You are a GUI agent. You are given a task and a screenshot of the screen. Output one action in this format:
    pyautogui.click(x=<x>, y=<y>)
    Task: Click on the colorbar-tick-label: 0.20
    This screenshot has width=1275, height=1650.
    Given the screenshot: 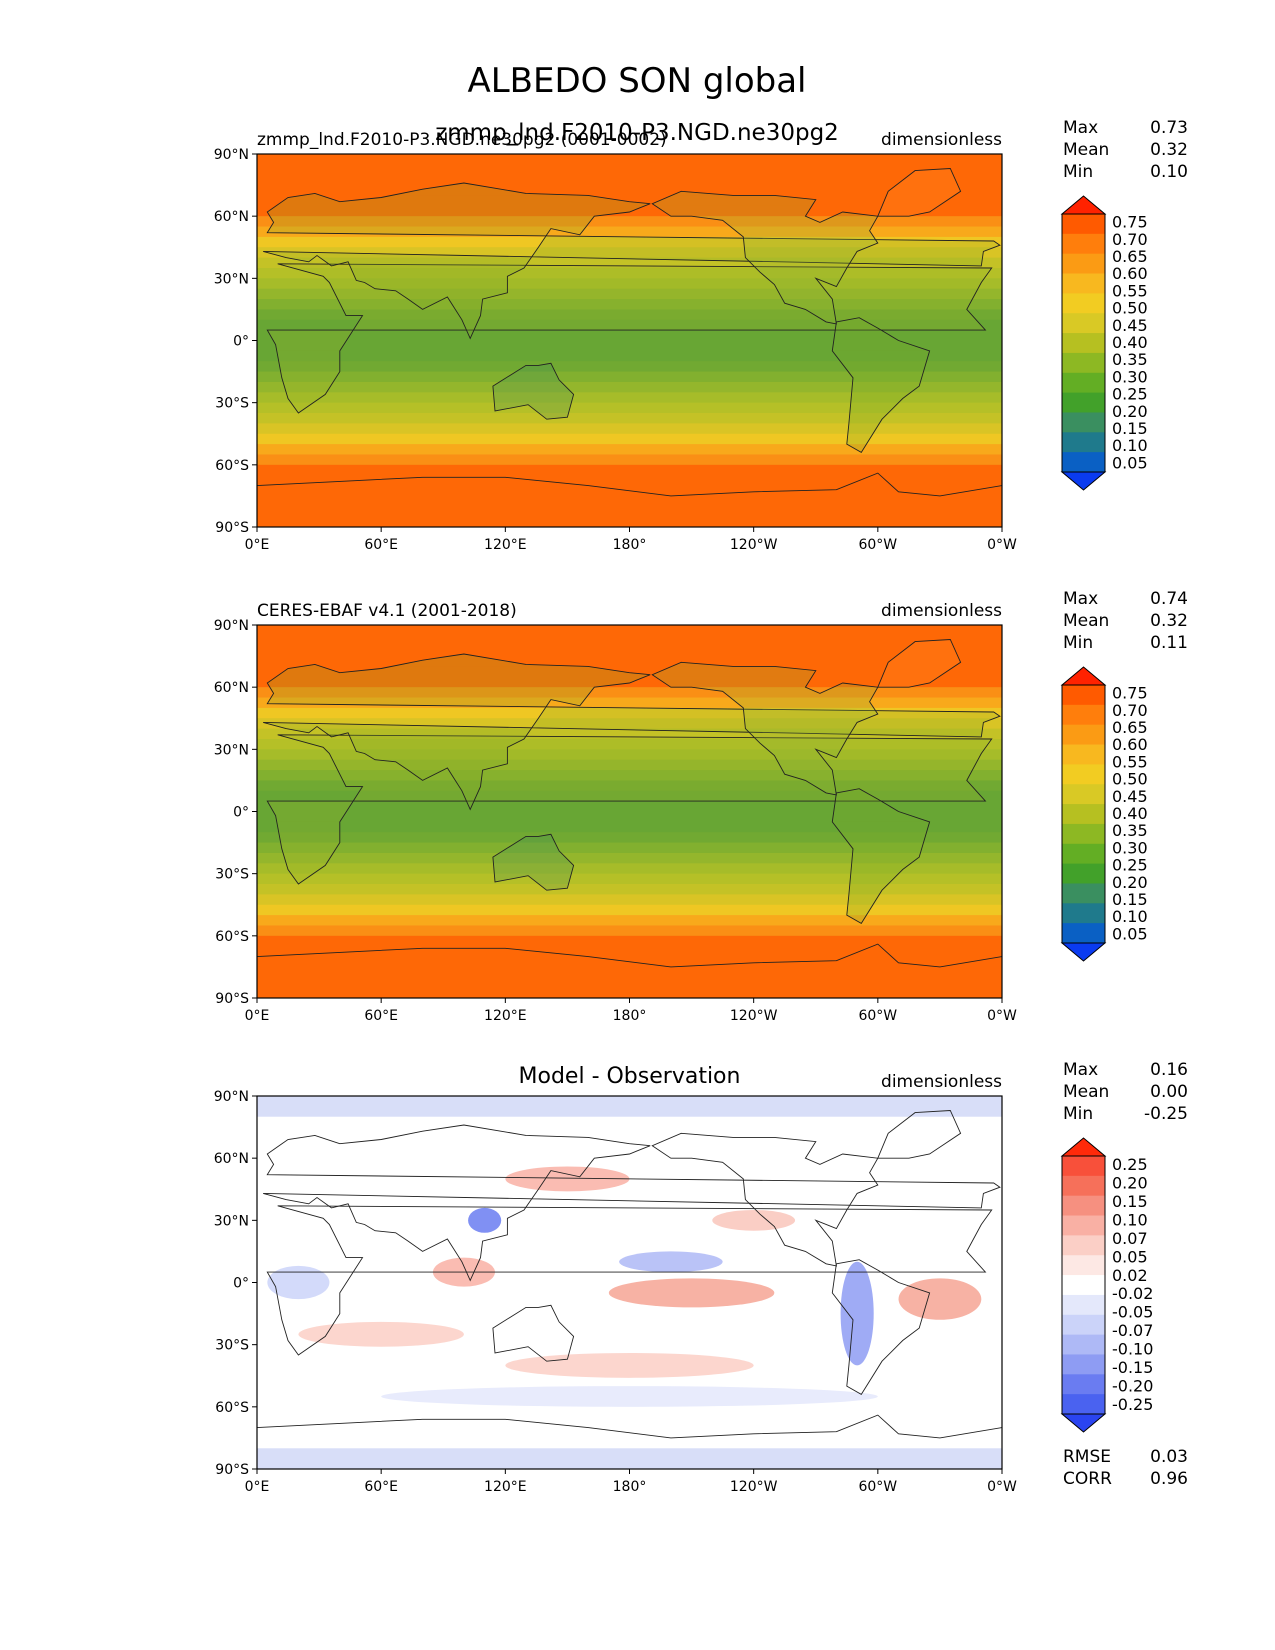 What is the action you would take?
    pyautogui.click(x=1130, y=1183)
    